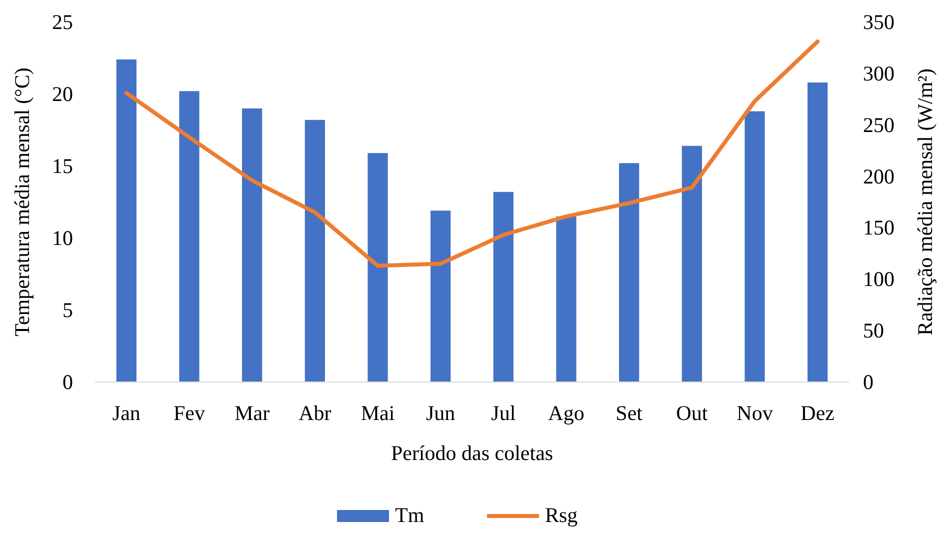 The height and width of the screenshot is (535, 944). I want to click on y-tick-label: 0, so click(67, 382).